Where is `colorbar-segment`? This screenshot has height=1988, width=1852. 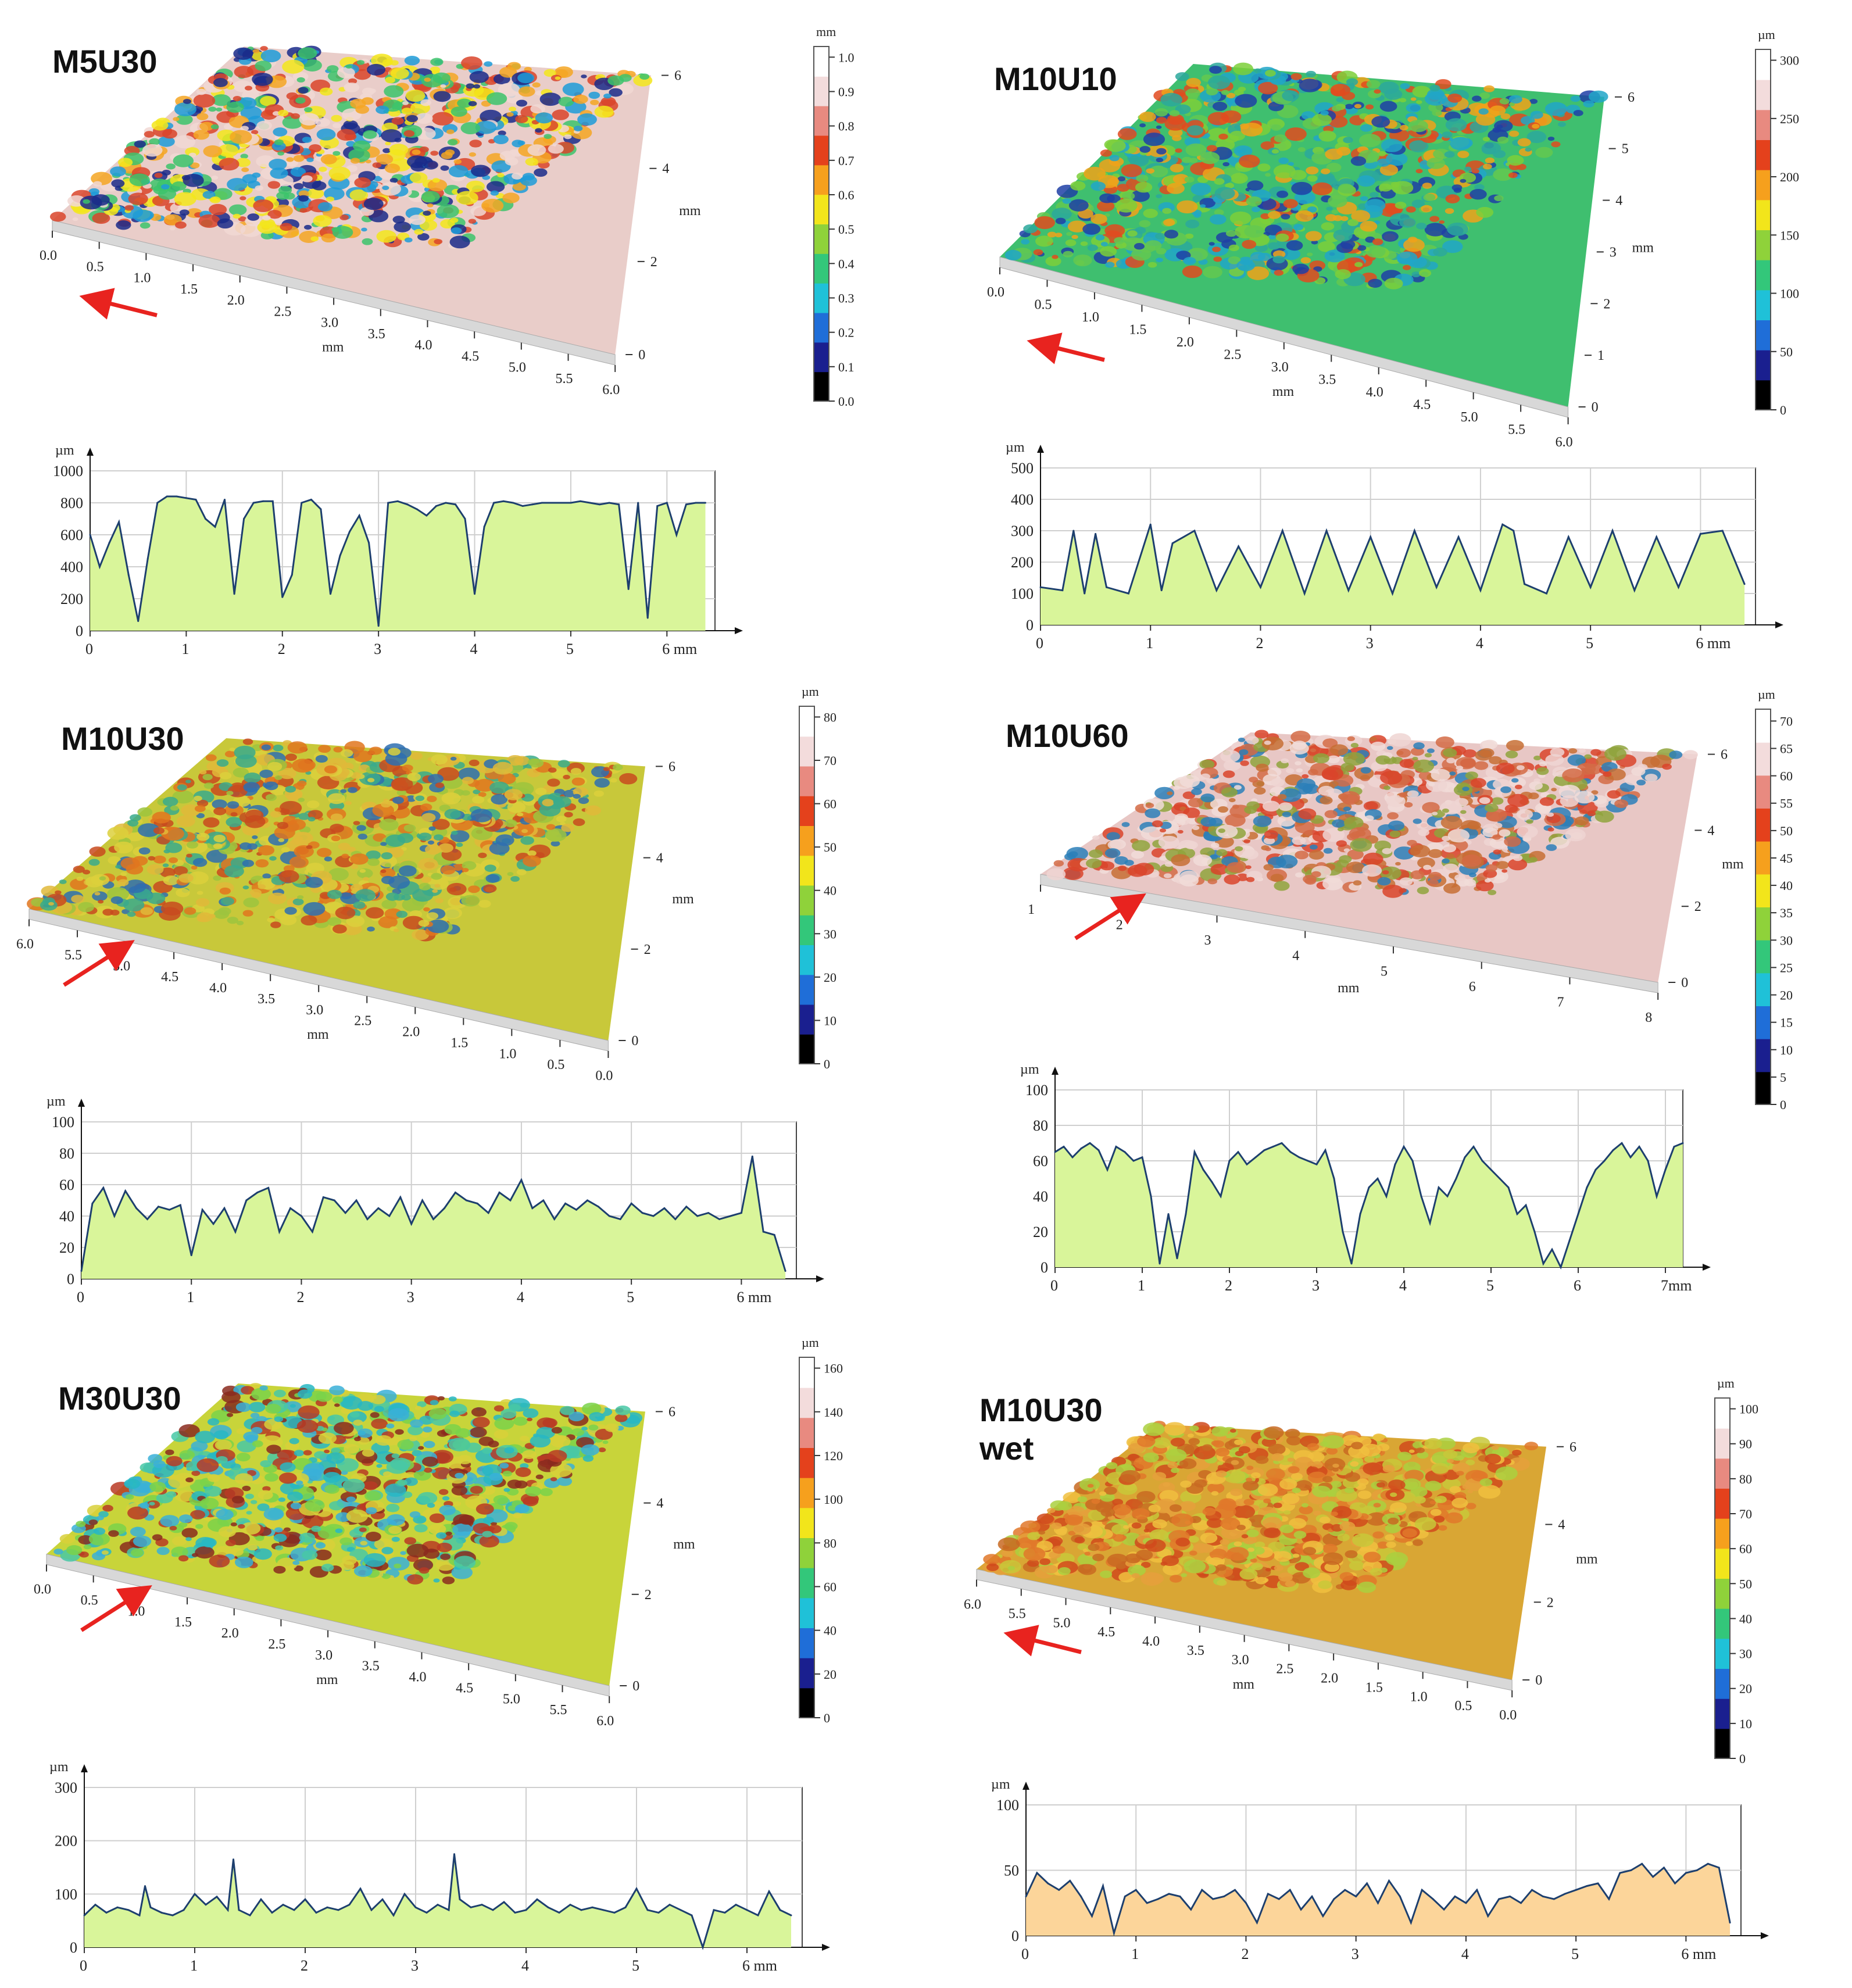
colorbar-segment is located at coordinates (806, 840).